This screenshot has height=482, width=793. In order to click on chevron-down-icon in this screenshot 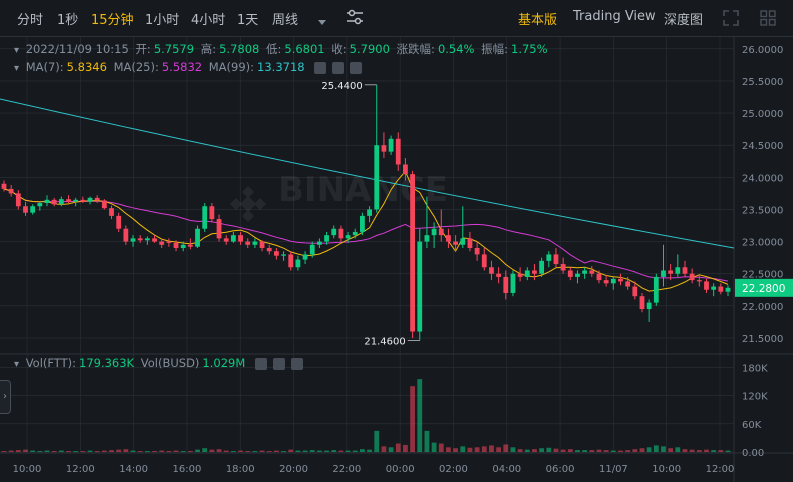, I will do `click(322, 21)`.